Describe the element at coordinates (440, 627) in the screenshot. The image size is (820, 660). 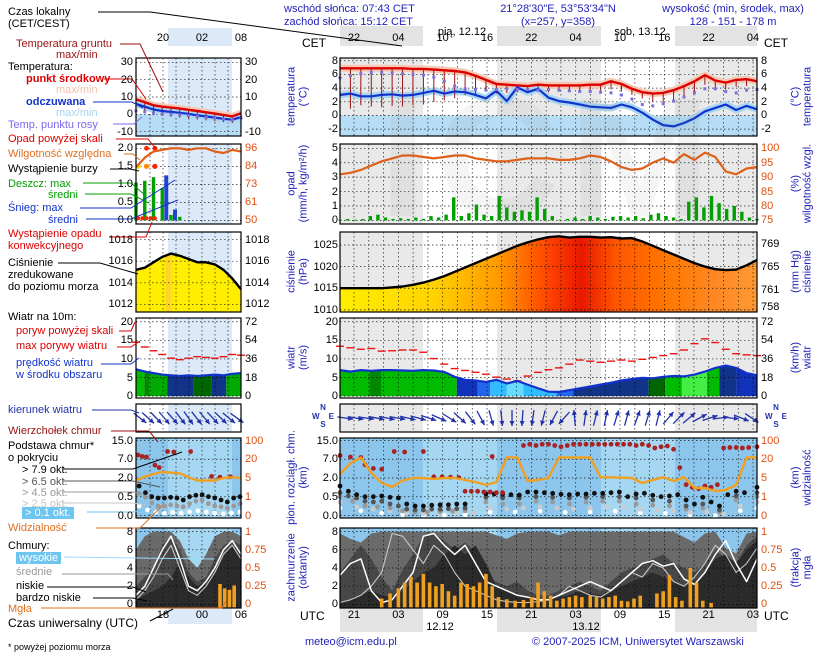
I see `date1-label: 12.12` at that location.